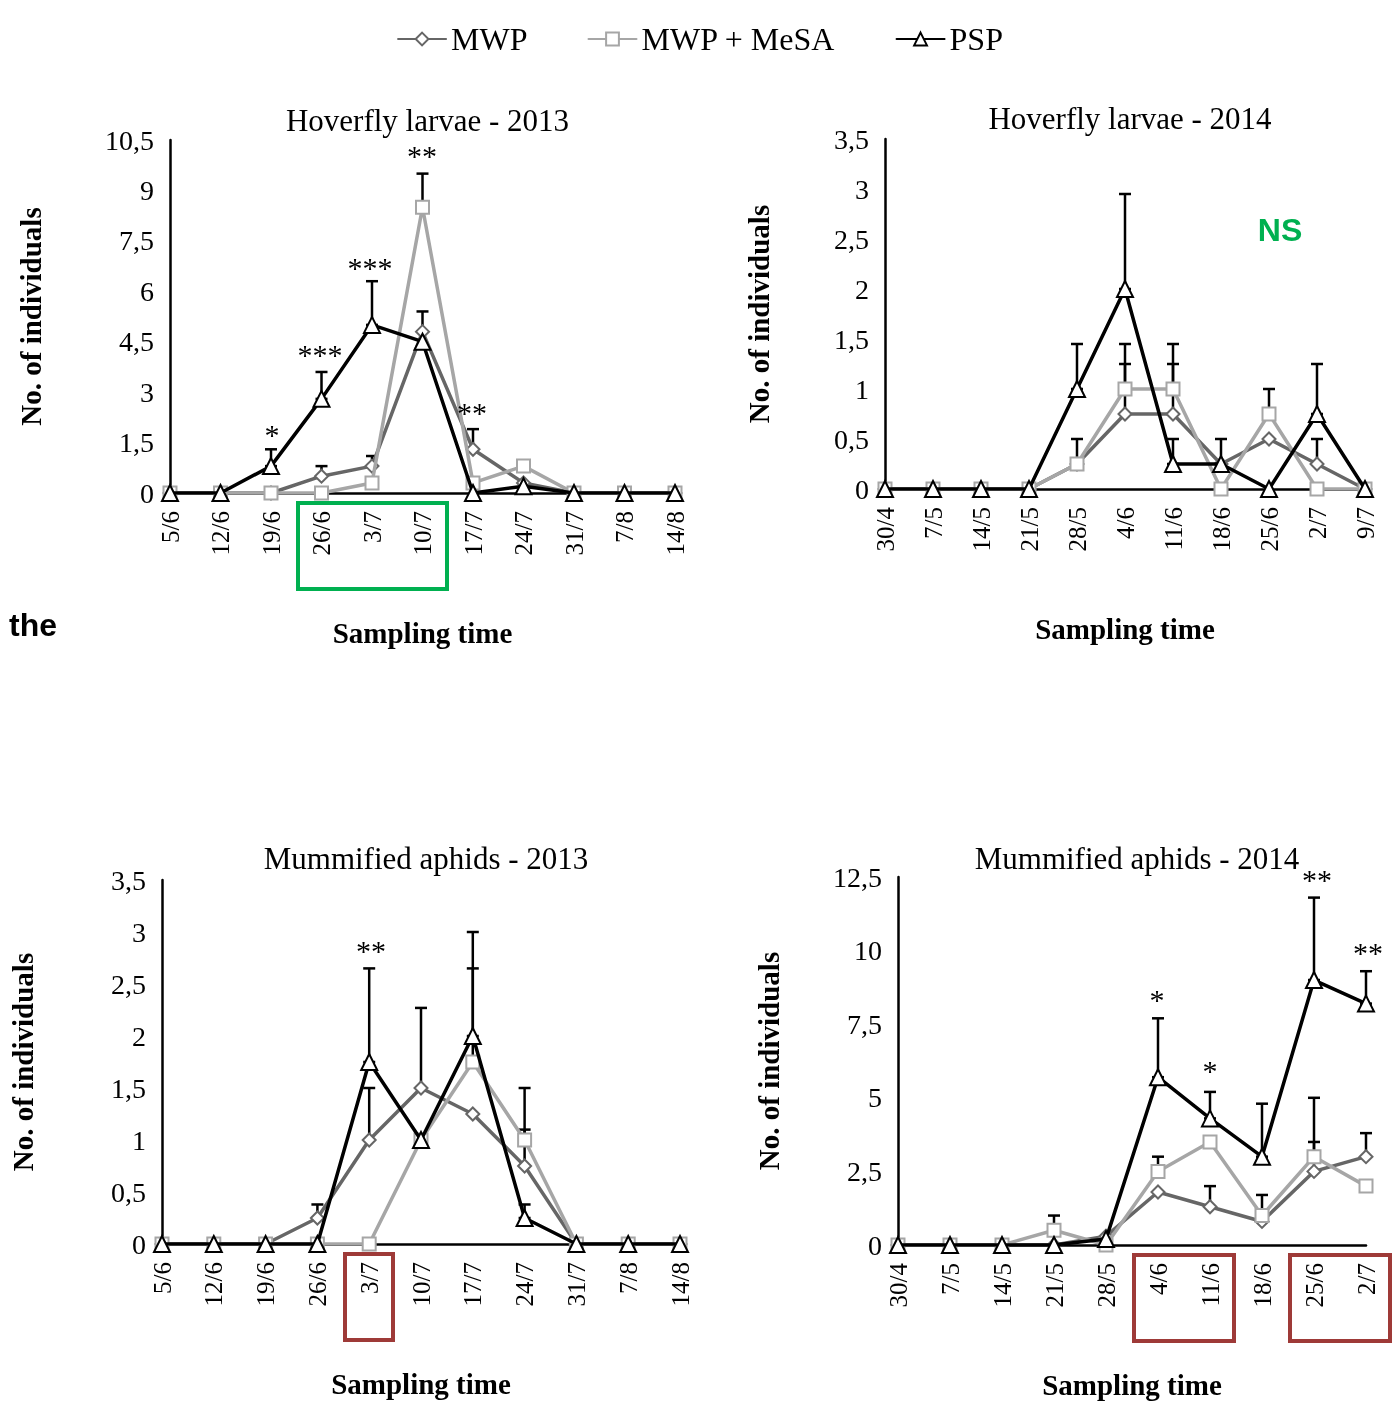  What do you see at coordinates (427, 120) in the screenshot?
I see `chart-title: Hoverfly larvae - 2013` at bounding box center [427, 120].